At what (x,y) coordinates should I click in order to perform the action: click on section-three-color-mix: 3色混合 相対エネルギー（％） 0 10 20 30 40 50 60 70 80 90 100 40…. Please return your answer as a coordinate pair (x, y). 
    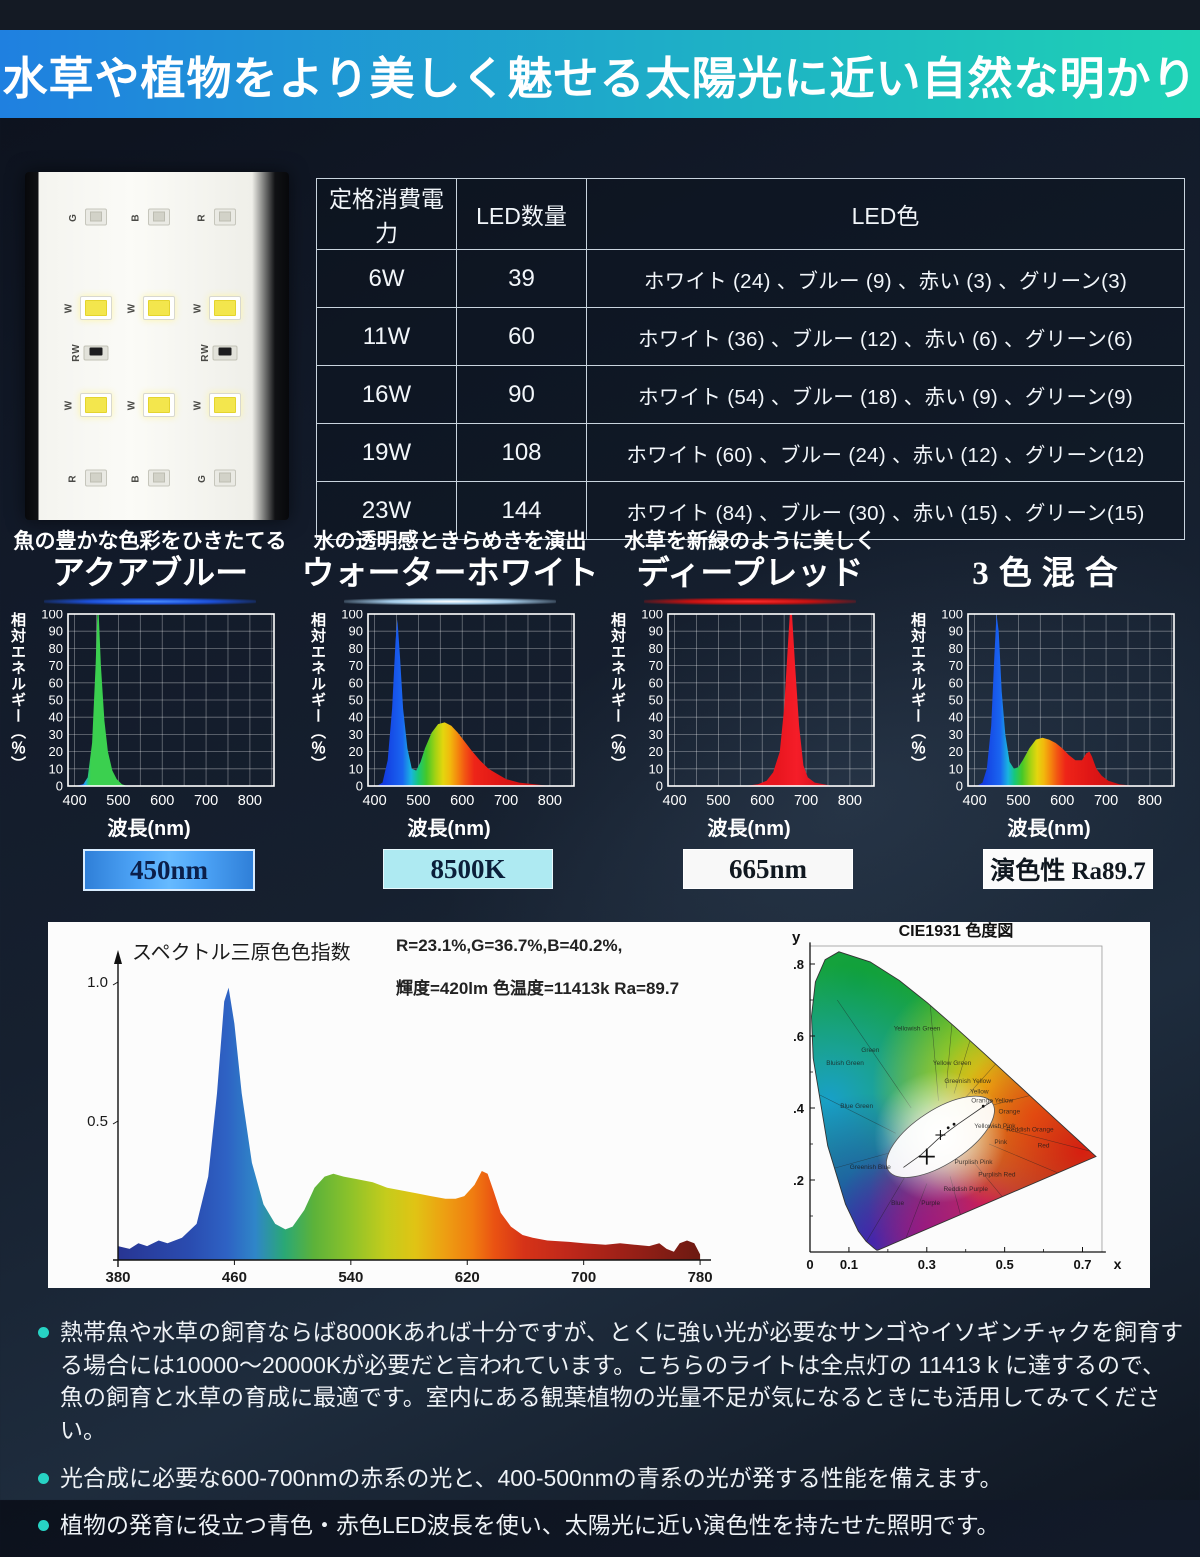
    Looking at the image, I should click on (1050, 714).